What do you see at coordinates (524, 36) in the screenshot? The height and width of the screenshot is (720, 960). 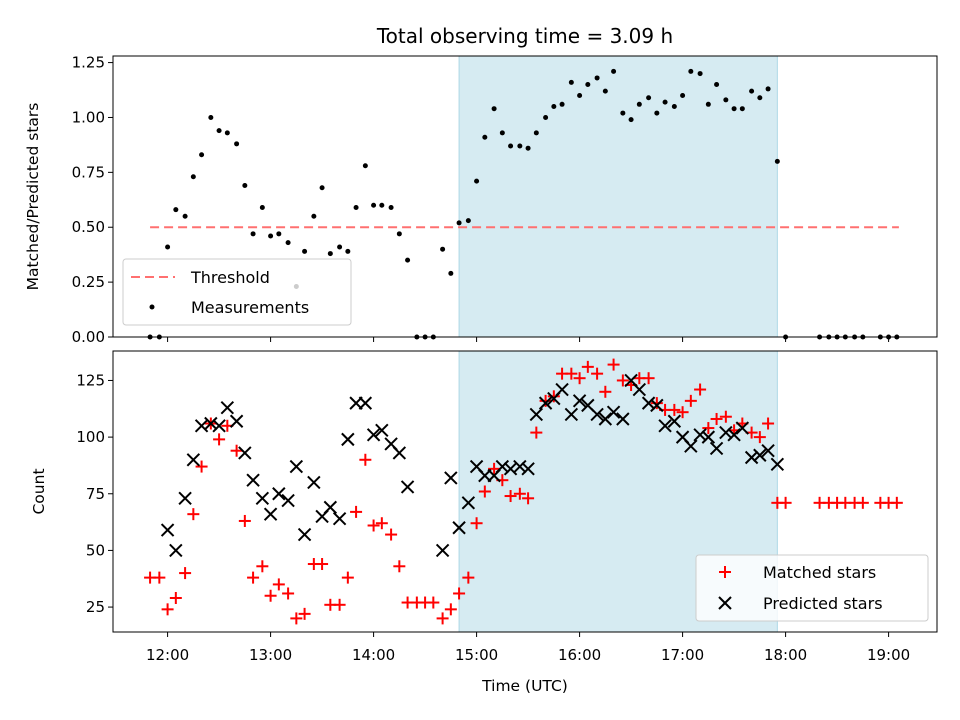 I see `chart-title: Total observing time = 3.09 h` at bounding box center [524, 36].